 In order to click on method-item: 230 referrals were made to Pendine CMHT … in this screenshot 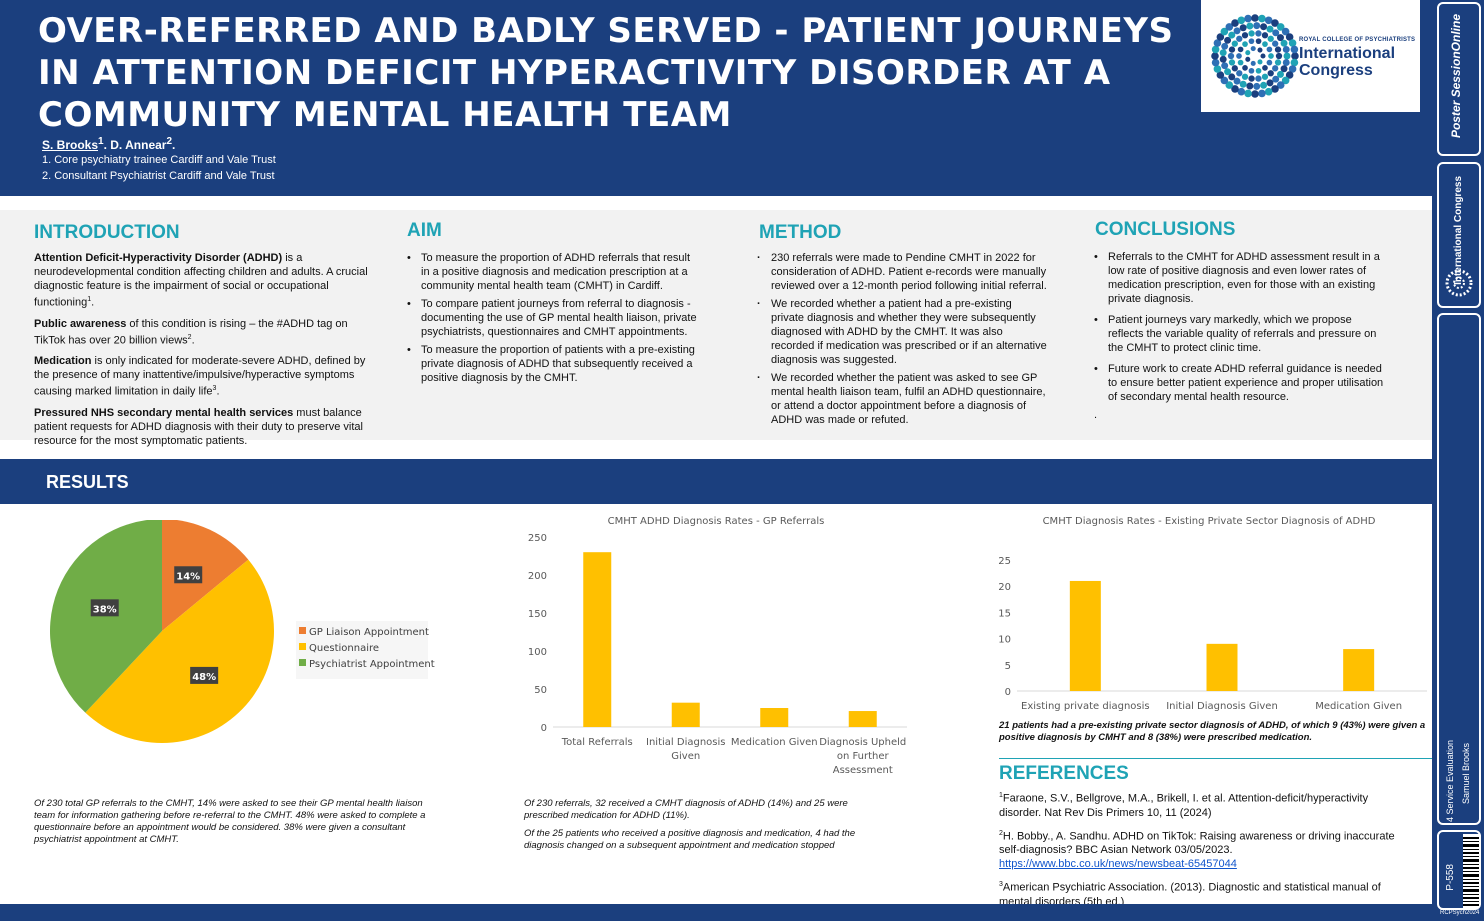, I will do `click(902, 272)`.